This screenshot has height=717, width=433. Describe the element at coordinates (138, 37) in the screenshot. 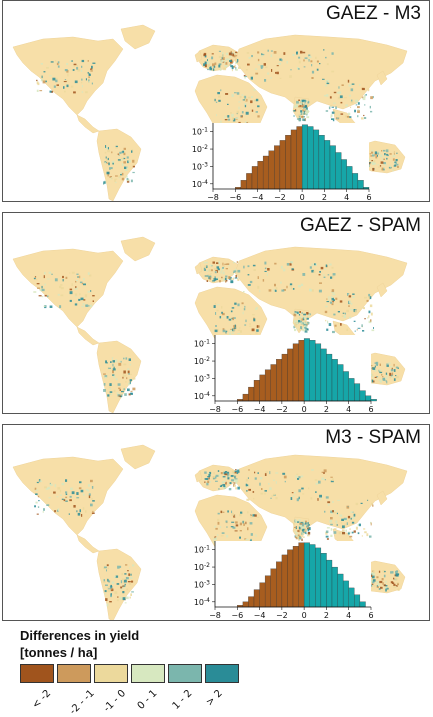

I see `land-greenland` at that location.